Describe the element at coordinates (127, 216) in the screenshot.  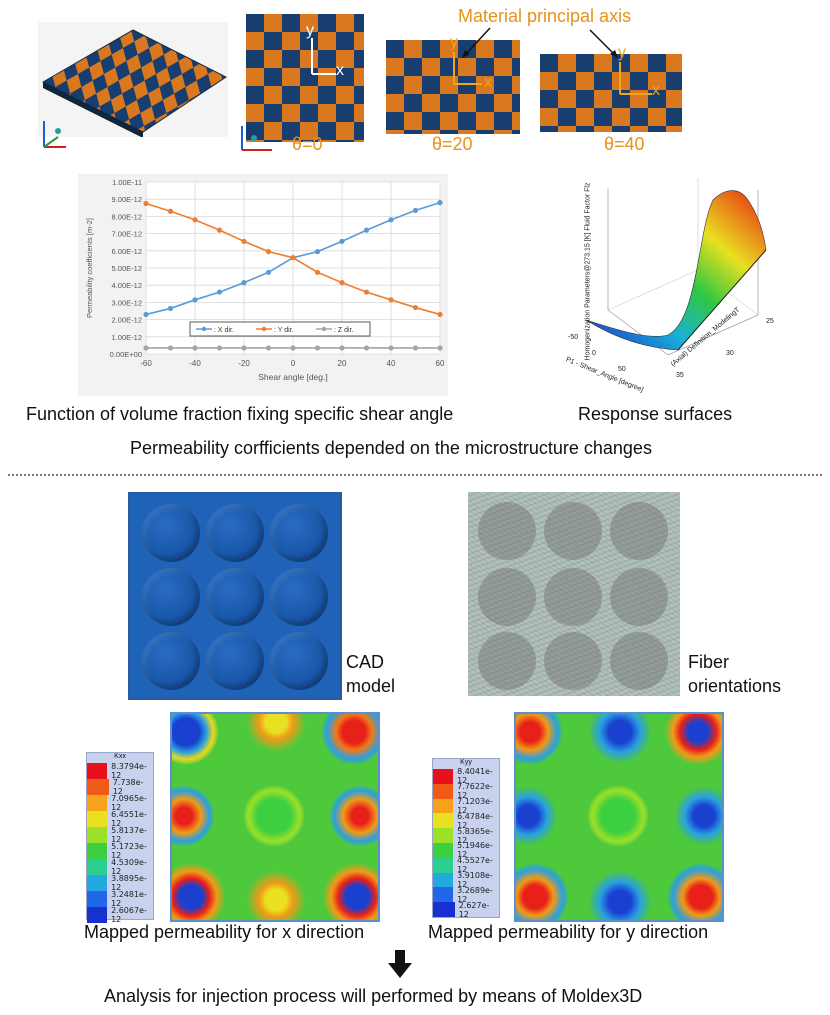
I see `y-tick-label: 8.00E-12` at that location.